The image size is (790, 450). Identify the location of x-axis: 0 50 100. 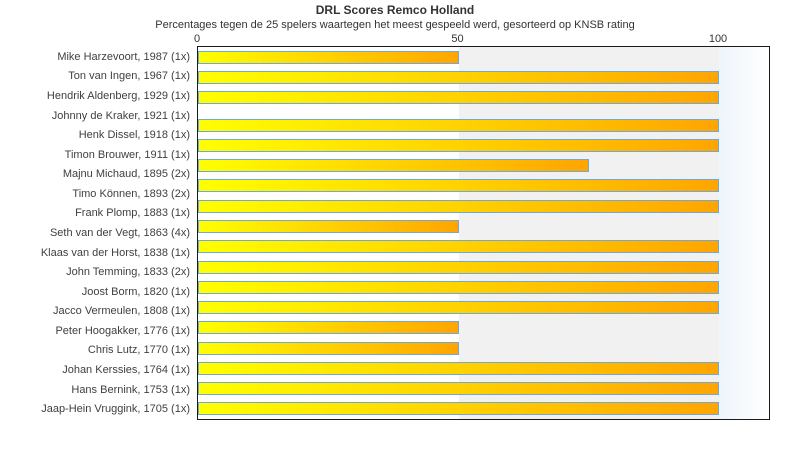
(395, 39).